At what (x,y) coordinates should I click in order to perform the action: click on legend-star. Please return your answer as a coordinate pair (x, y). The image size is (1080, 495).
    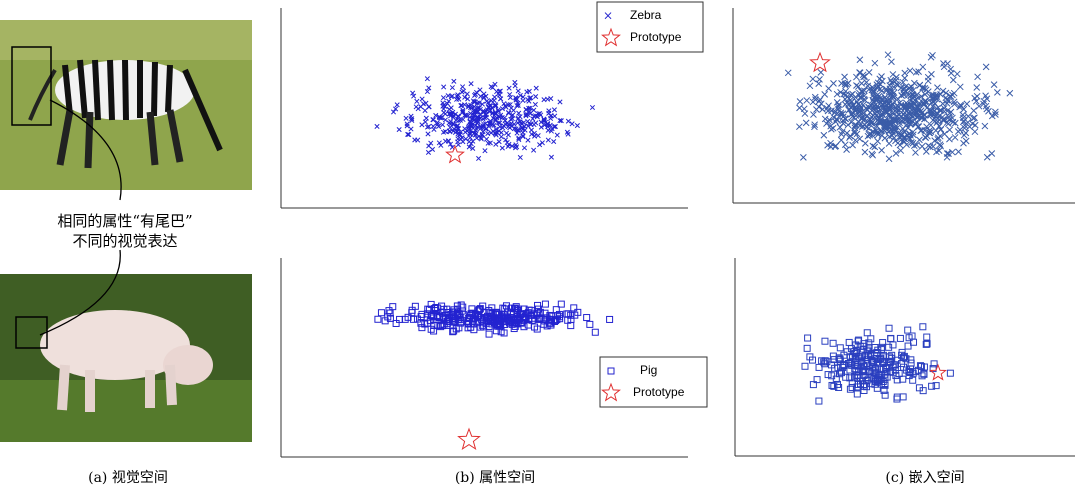
    Looking at the image, I should click on (611, 392).